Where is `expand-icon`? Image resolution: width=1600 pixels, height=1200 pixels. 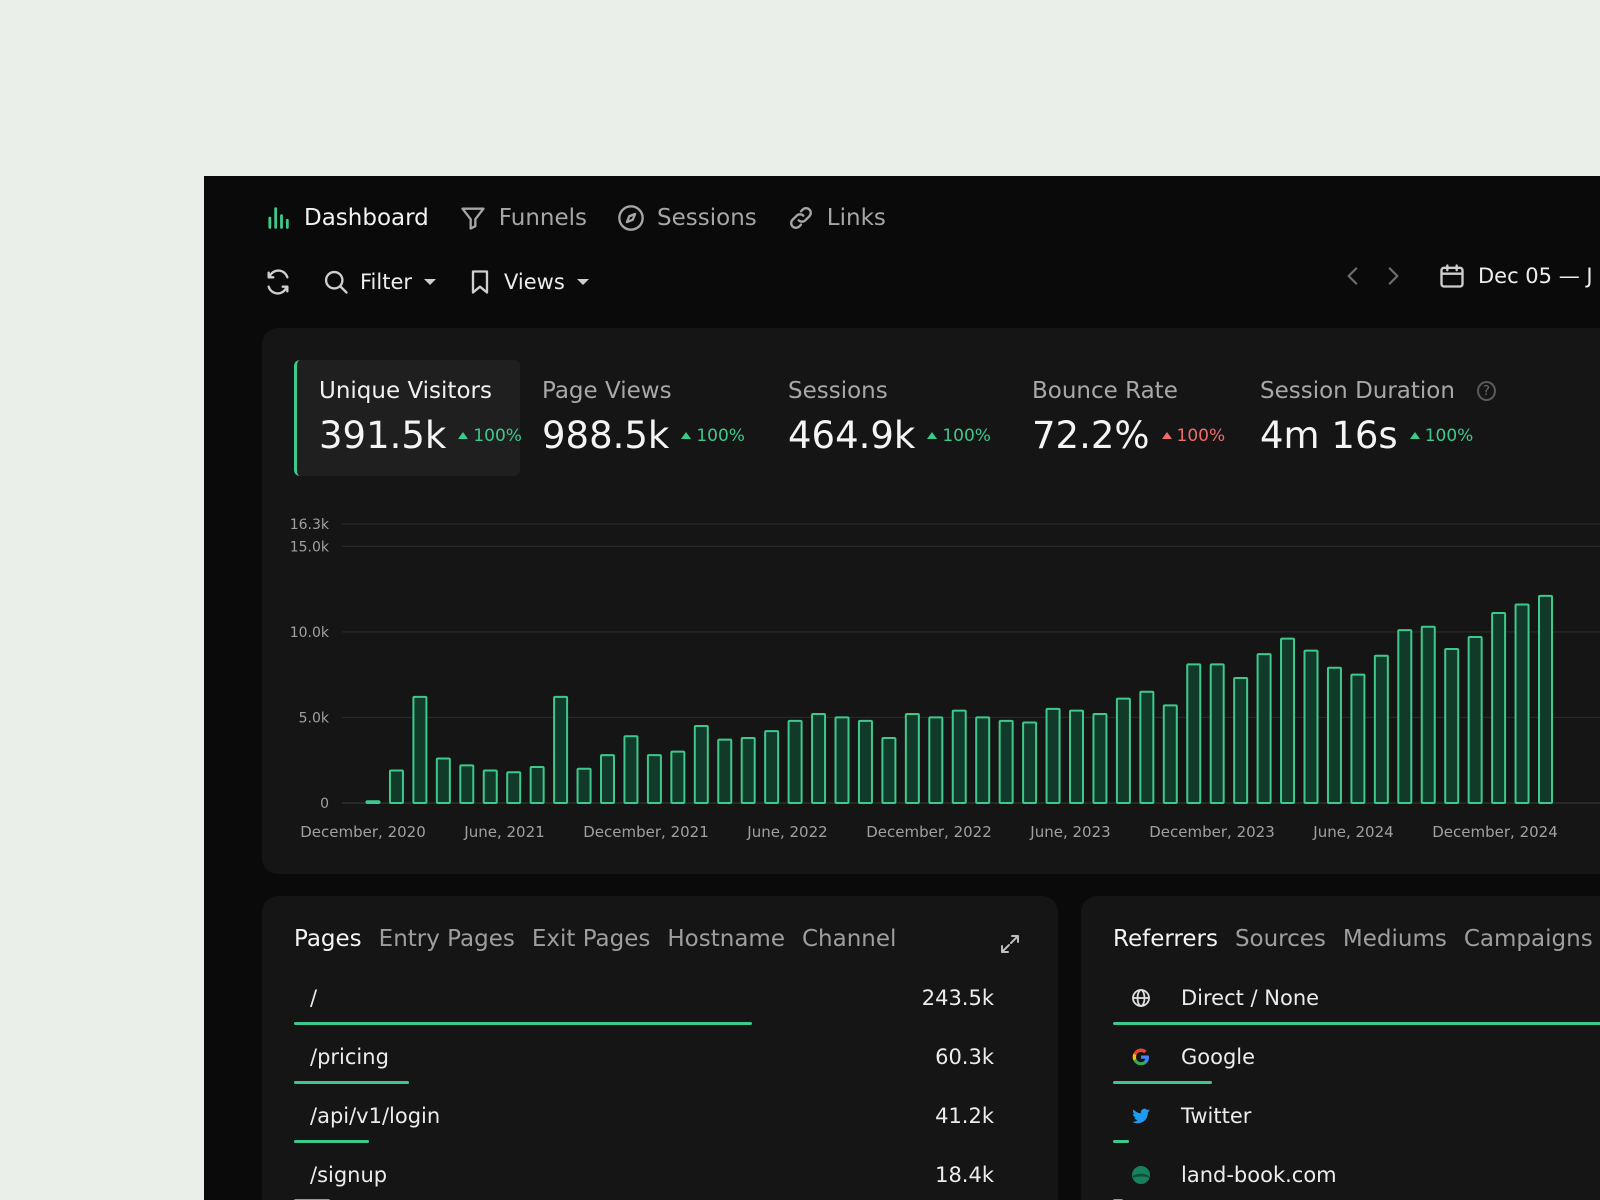
expand-icon is located at coordinates (1010, 944).